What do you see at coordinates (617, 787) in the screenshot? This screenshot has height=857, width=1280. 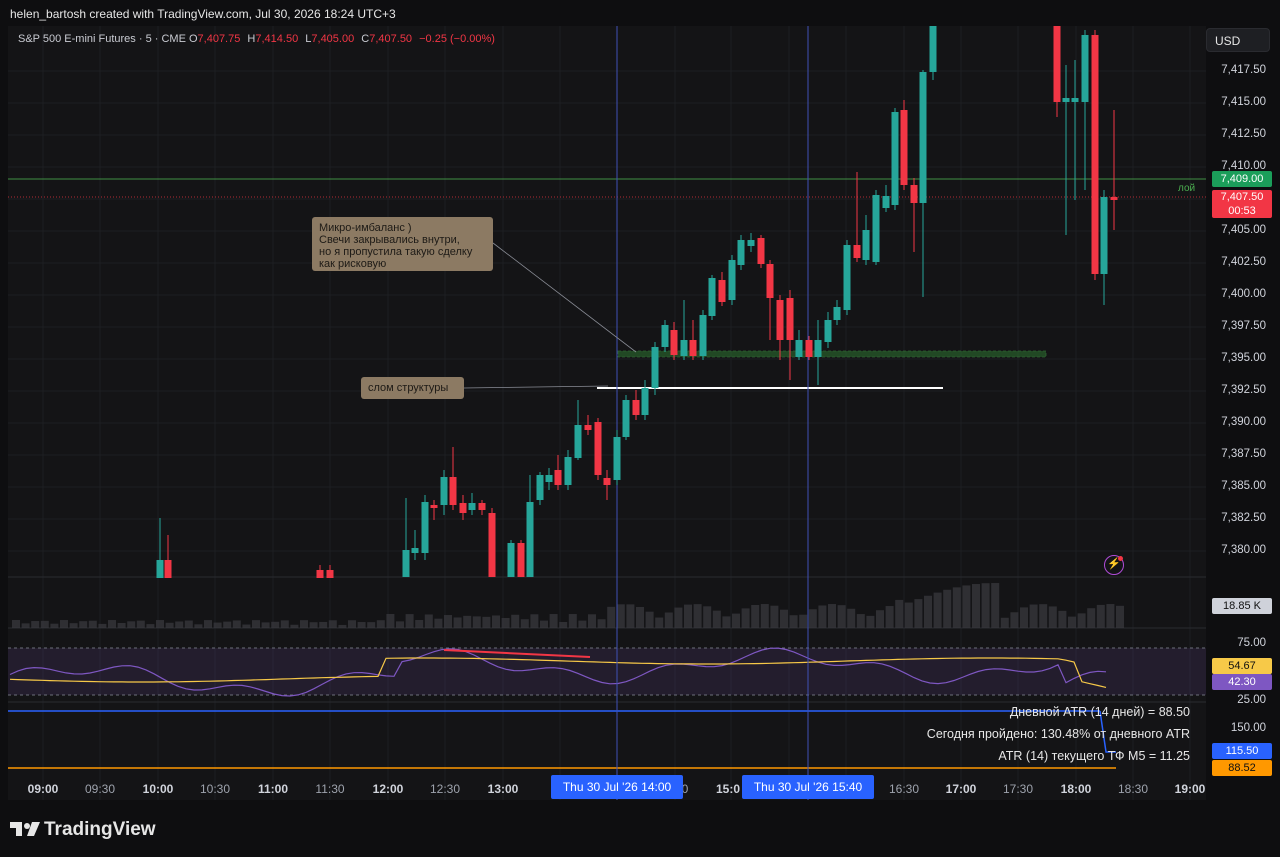 I see `time-highlight-1400: Thu 30 Jul '26 14:00` at bounding box center [617, 787].